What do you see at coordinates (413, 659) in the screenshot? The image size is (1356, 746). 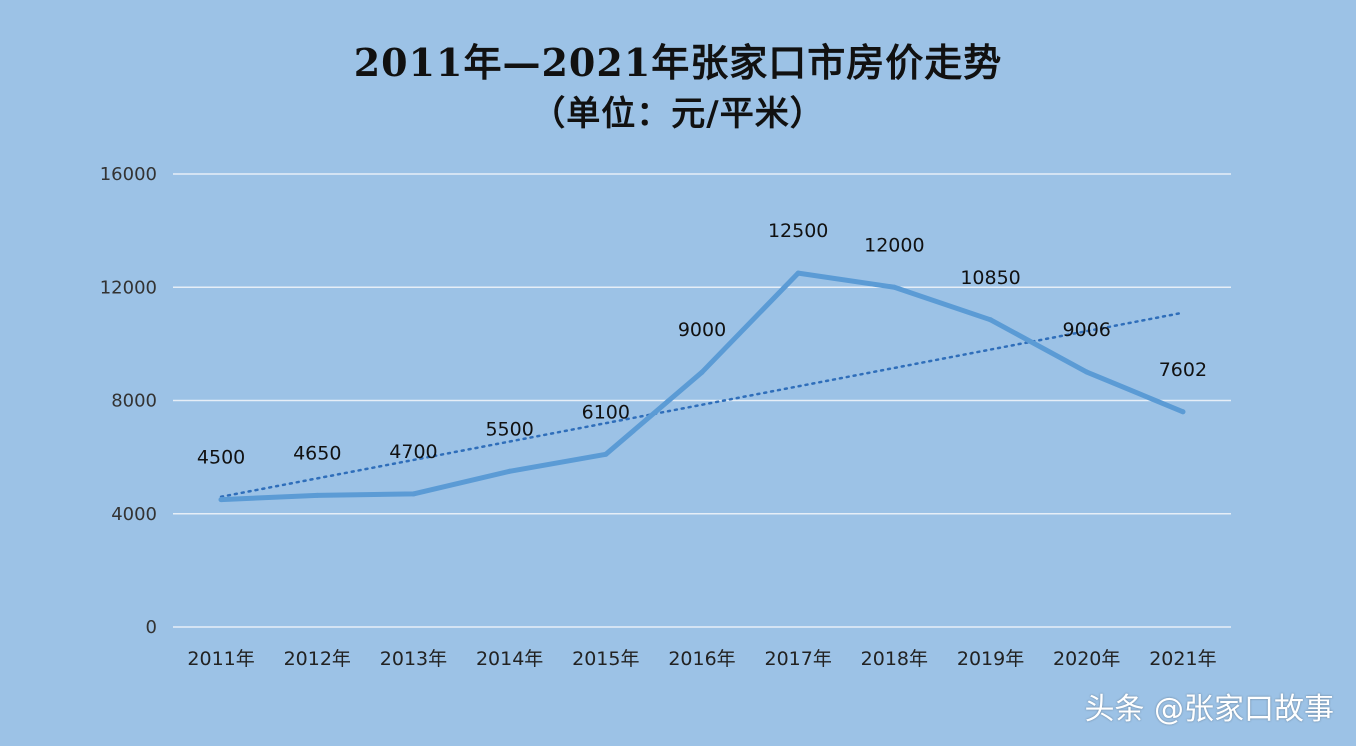 I see `x-tick-label: 2013年` at bounding box center [413, 659].